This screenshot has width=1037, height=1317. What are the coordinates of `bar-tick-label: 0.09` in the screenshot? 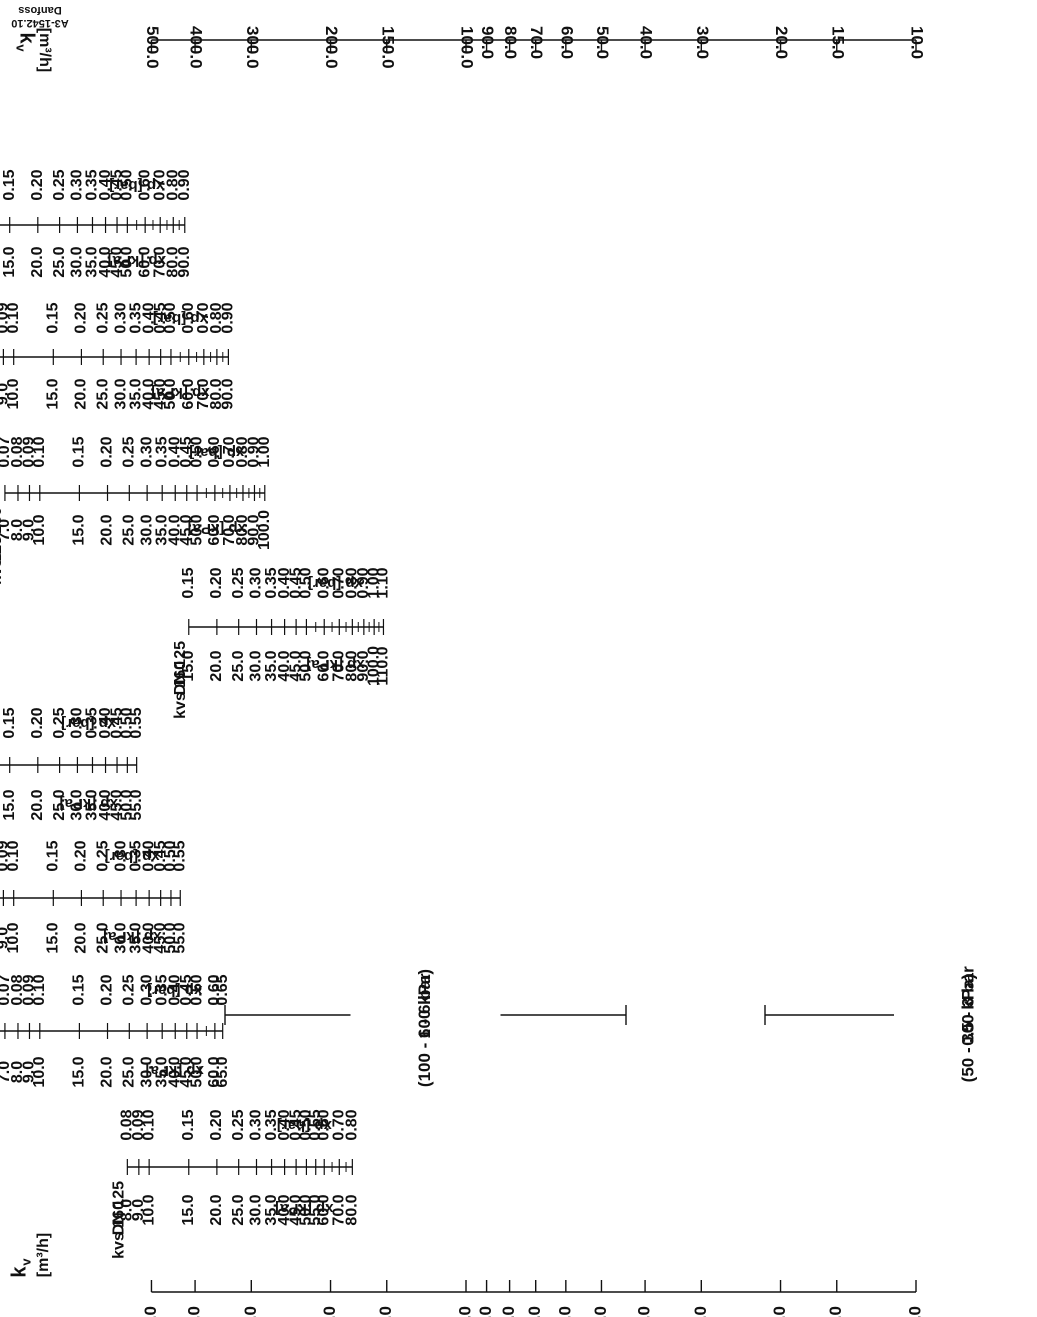 It's located at (29, 451).